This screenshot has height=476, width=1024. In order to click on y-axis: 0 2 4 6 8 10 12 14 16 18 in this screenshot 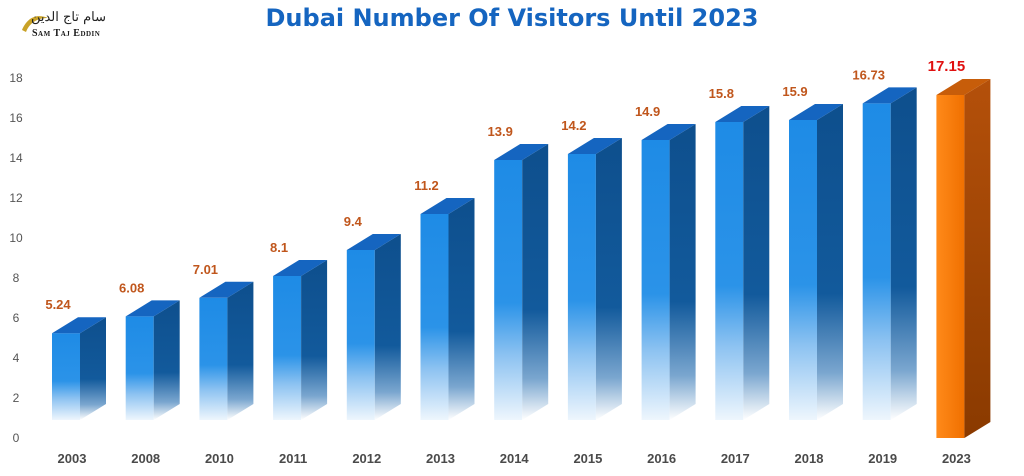, I will do `click(16, 258)`.